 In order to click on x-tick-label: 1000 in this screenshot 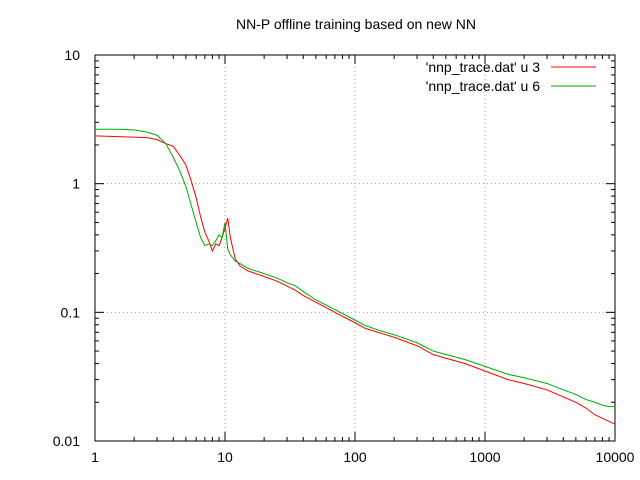, I will do `click(484, 457)`.